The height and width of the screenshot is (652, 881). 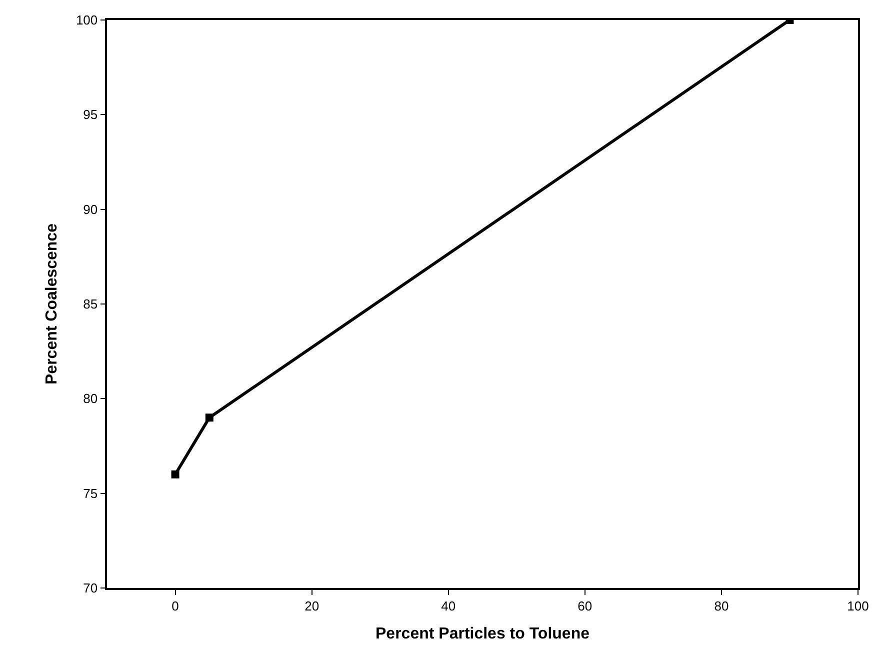 I want to click on y-tick-label: 70, so click(x=90, y=588).